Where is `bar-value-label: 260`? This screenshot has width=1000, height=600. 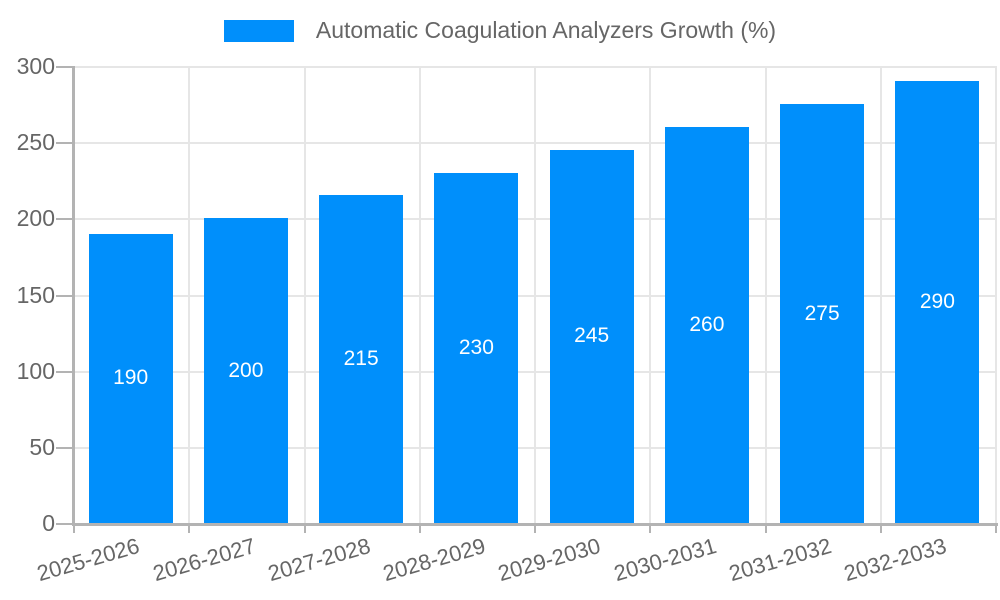 bar-value-label: 260 is located at coordinates (707, 324).